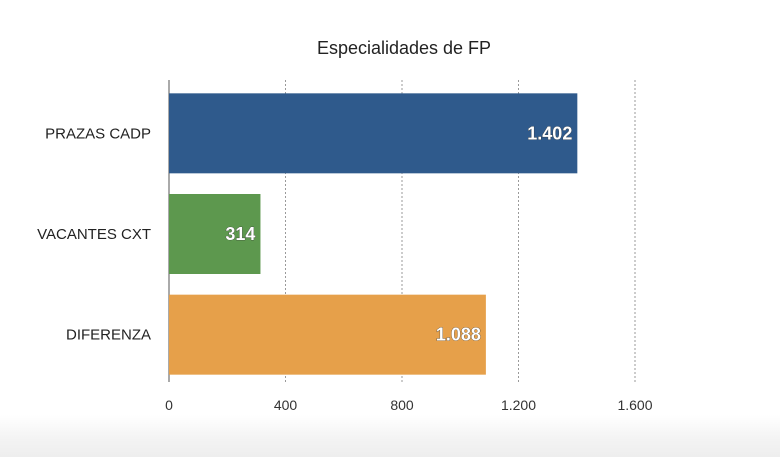 The image size is (780, 457). Describe the element at coordinates (634, 405) in the screenshot. I see `x-tick-label: 1.600` at that location.